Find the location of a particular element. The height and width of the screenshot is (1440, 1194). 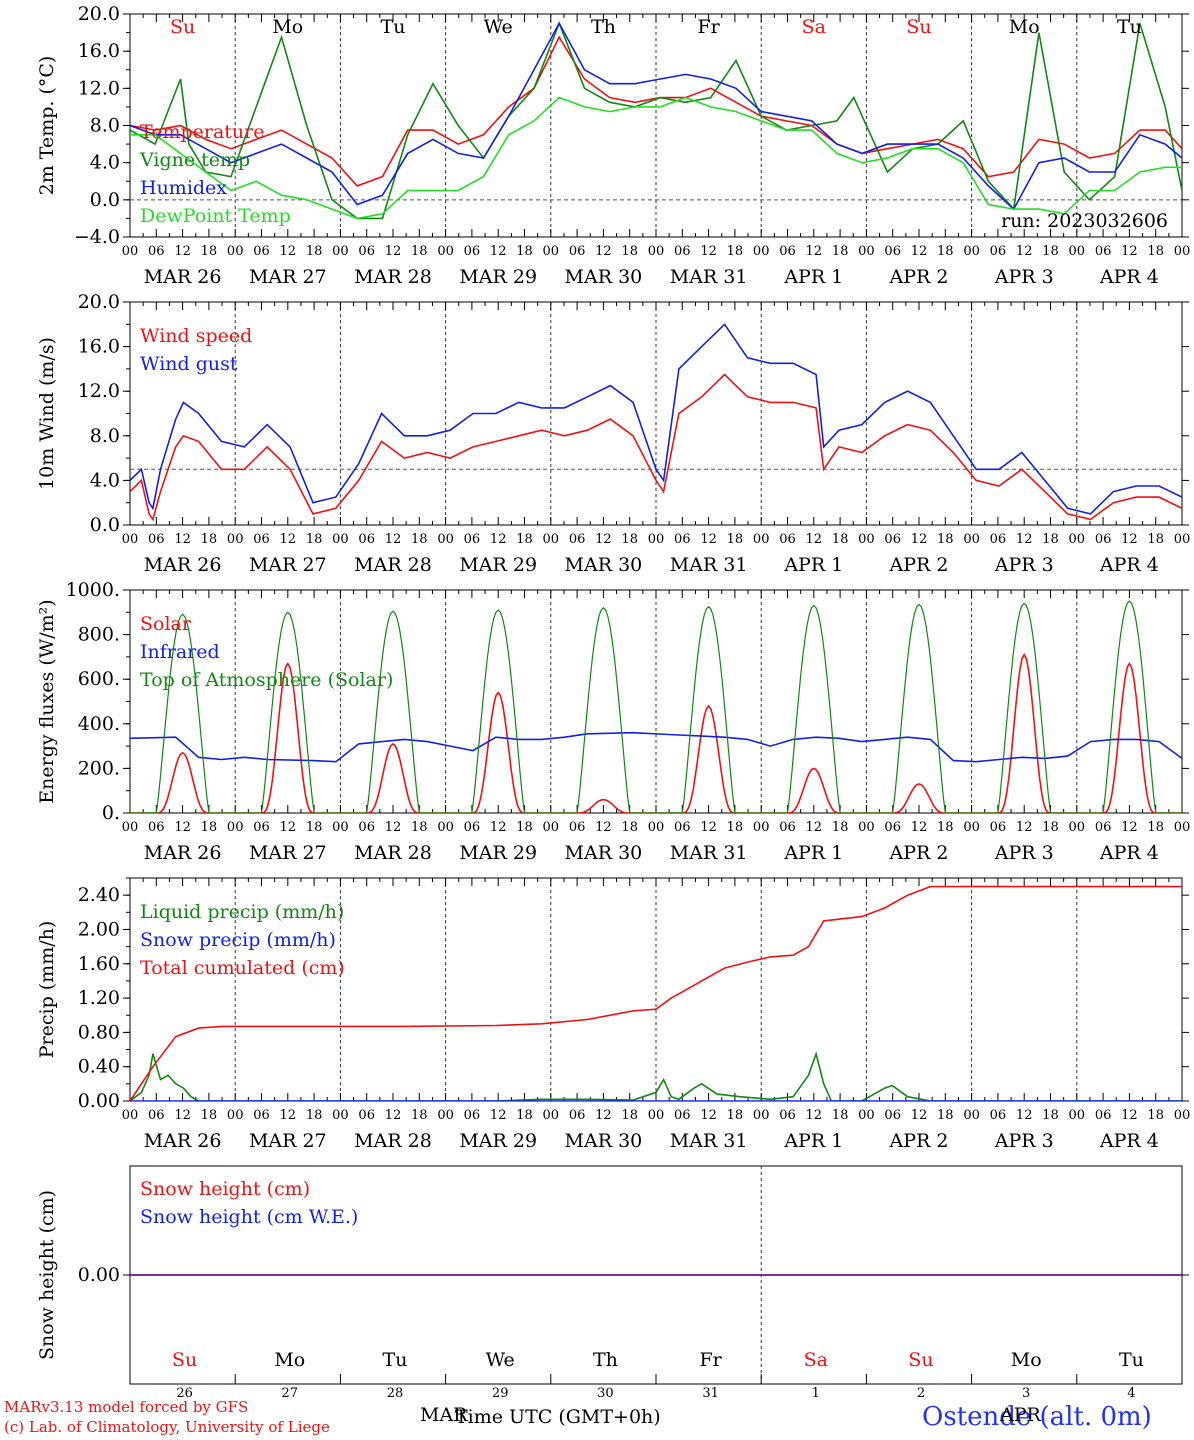

legend-entry: Snow height (cm W.E.) is located at coordinates (249, 1217).